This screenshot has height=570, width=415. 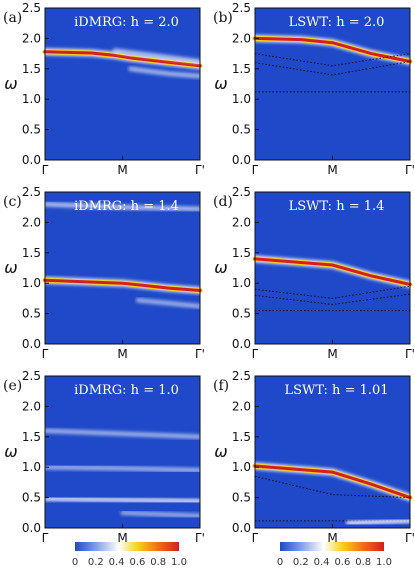 What do you see at coordinates (221, 386) in the screenshot?
I see `panel-letter: (f)` at bounding box center [221, 386].